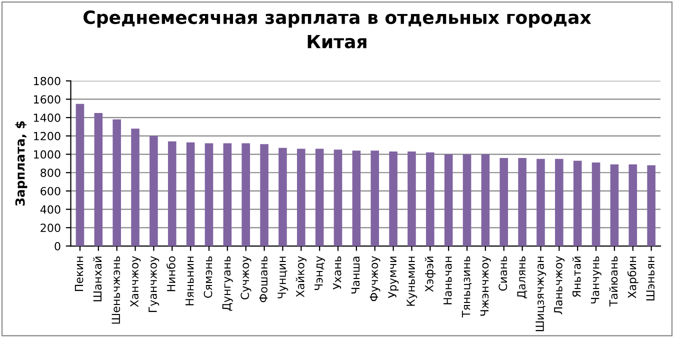 Image resolution: width=674 pixels, height=337 pixels. Describe the element at coordinates (47, 118) in the screenshot. I see `y-tick-label: 1400` at that location.